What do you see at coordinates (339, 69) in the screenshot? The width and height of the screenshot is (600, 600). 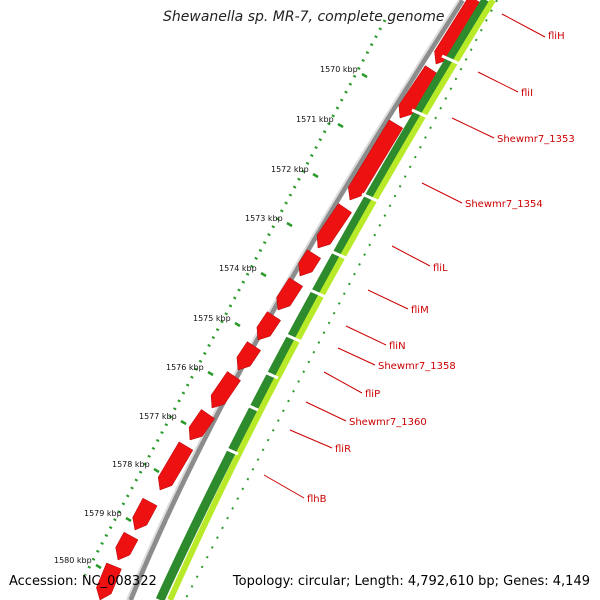 I see `ruler-label: 1570 kbp` at bounding box center [339, 69].